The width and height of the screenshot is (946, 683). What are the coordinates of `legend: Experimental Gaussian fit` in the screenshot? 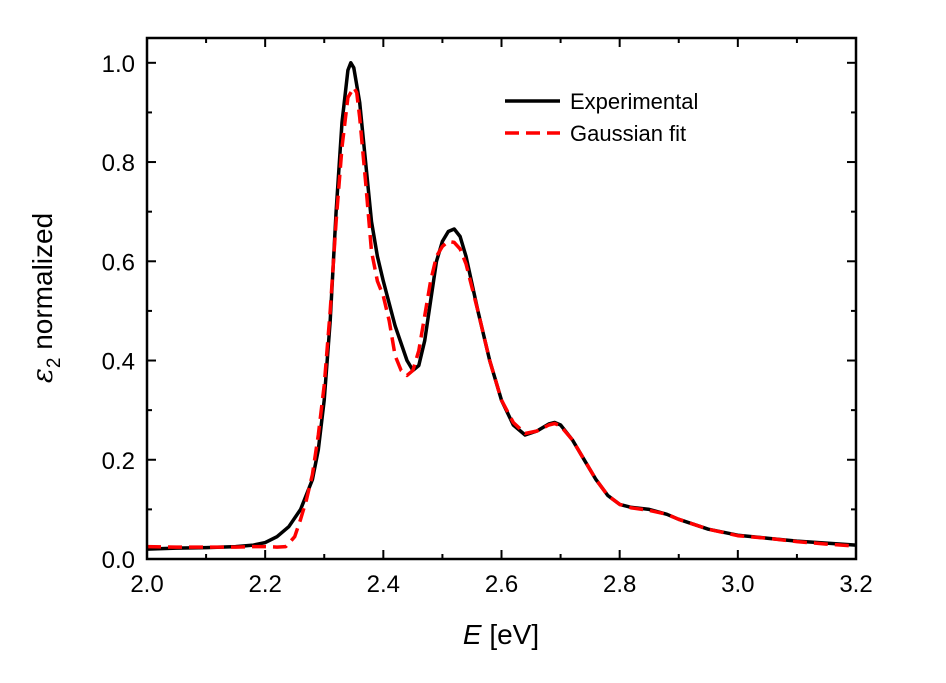 It's located at (601, 117).